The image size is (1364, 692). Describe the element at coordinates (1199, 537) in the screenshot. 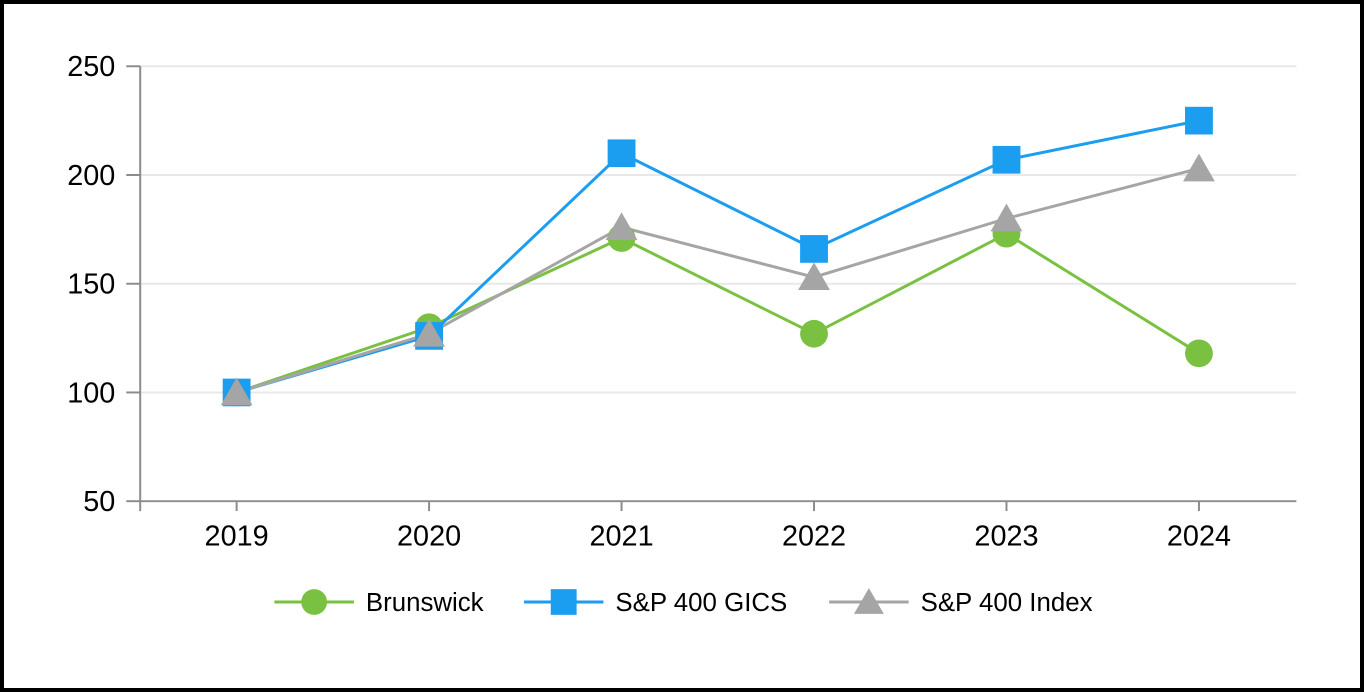

I see `x-tick-label: 2024` at that location.